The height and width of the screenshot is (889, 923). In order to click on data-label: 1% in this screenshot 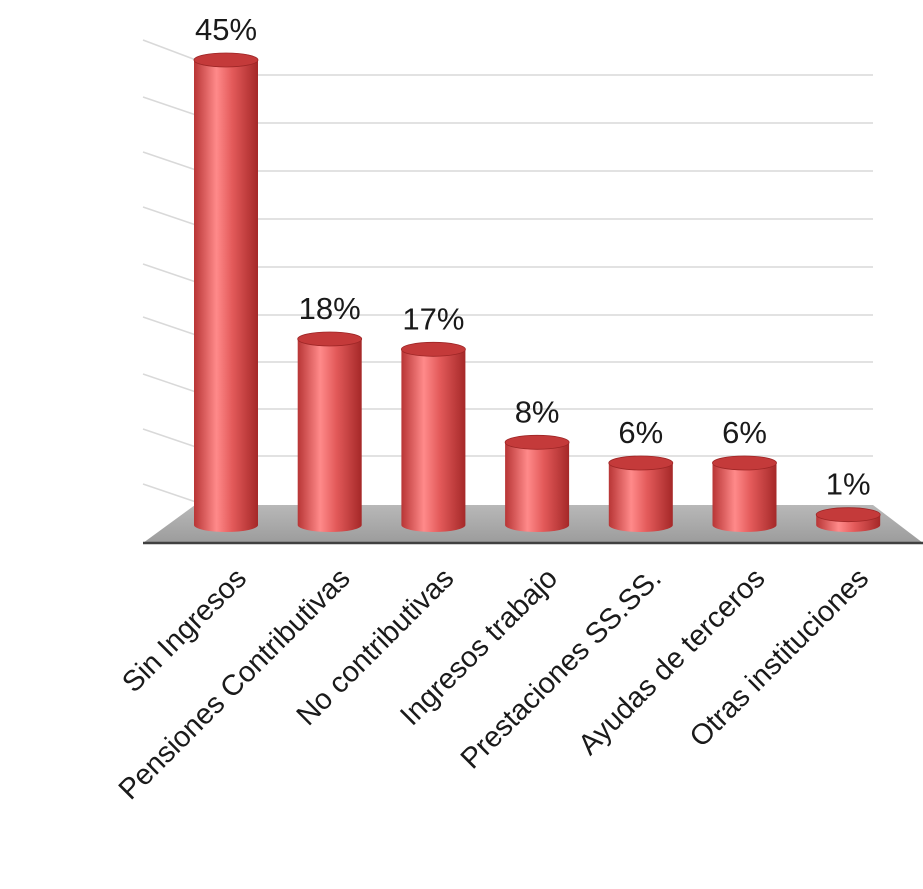, I will do `click(848, 484)`.